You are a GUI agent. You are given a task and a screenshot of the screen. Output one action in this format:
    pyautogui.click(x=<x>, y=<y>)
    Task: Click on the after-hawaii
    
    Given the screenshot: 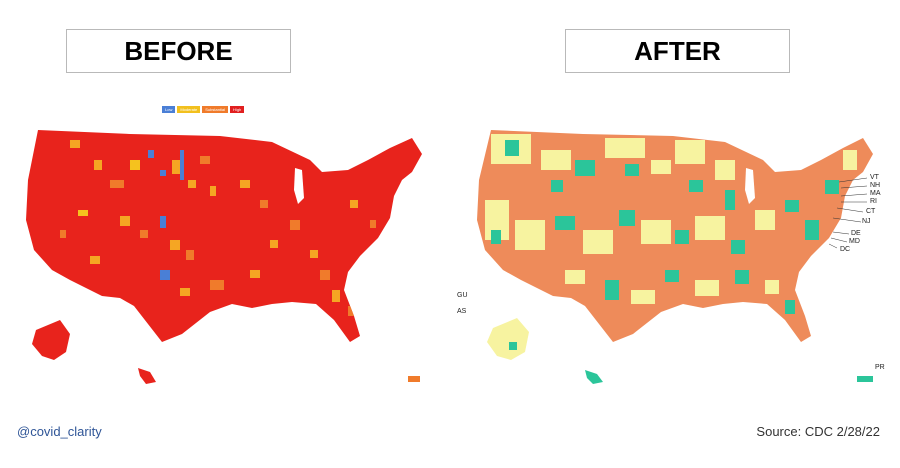 What is the action you would take?
    pyautogui.click(x=594, y=377)
    